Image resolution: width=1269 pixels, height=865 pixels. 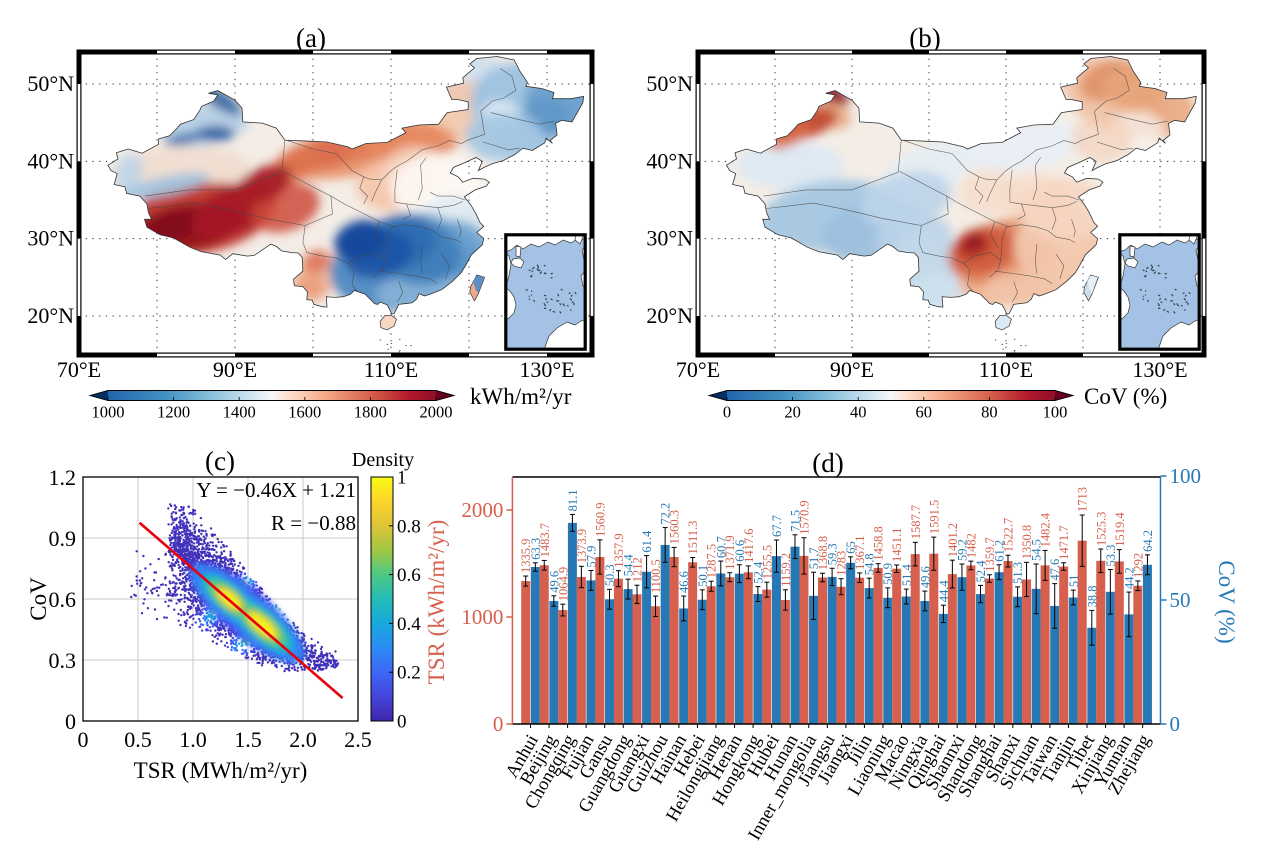 What do you see at coordinates (897, 545) in the screenshot?
I see `svg-text: 1451.1` at bounding box center [897, 545].